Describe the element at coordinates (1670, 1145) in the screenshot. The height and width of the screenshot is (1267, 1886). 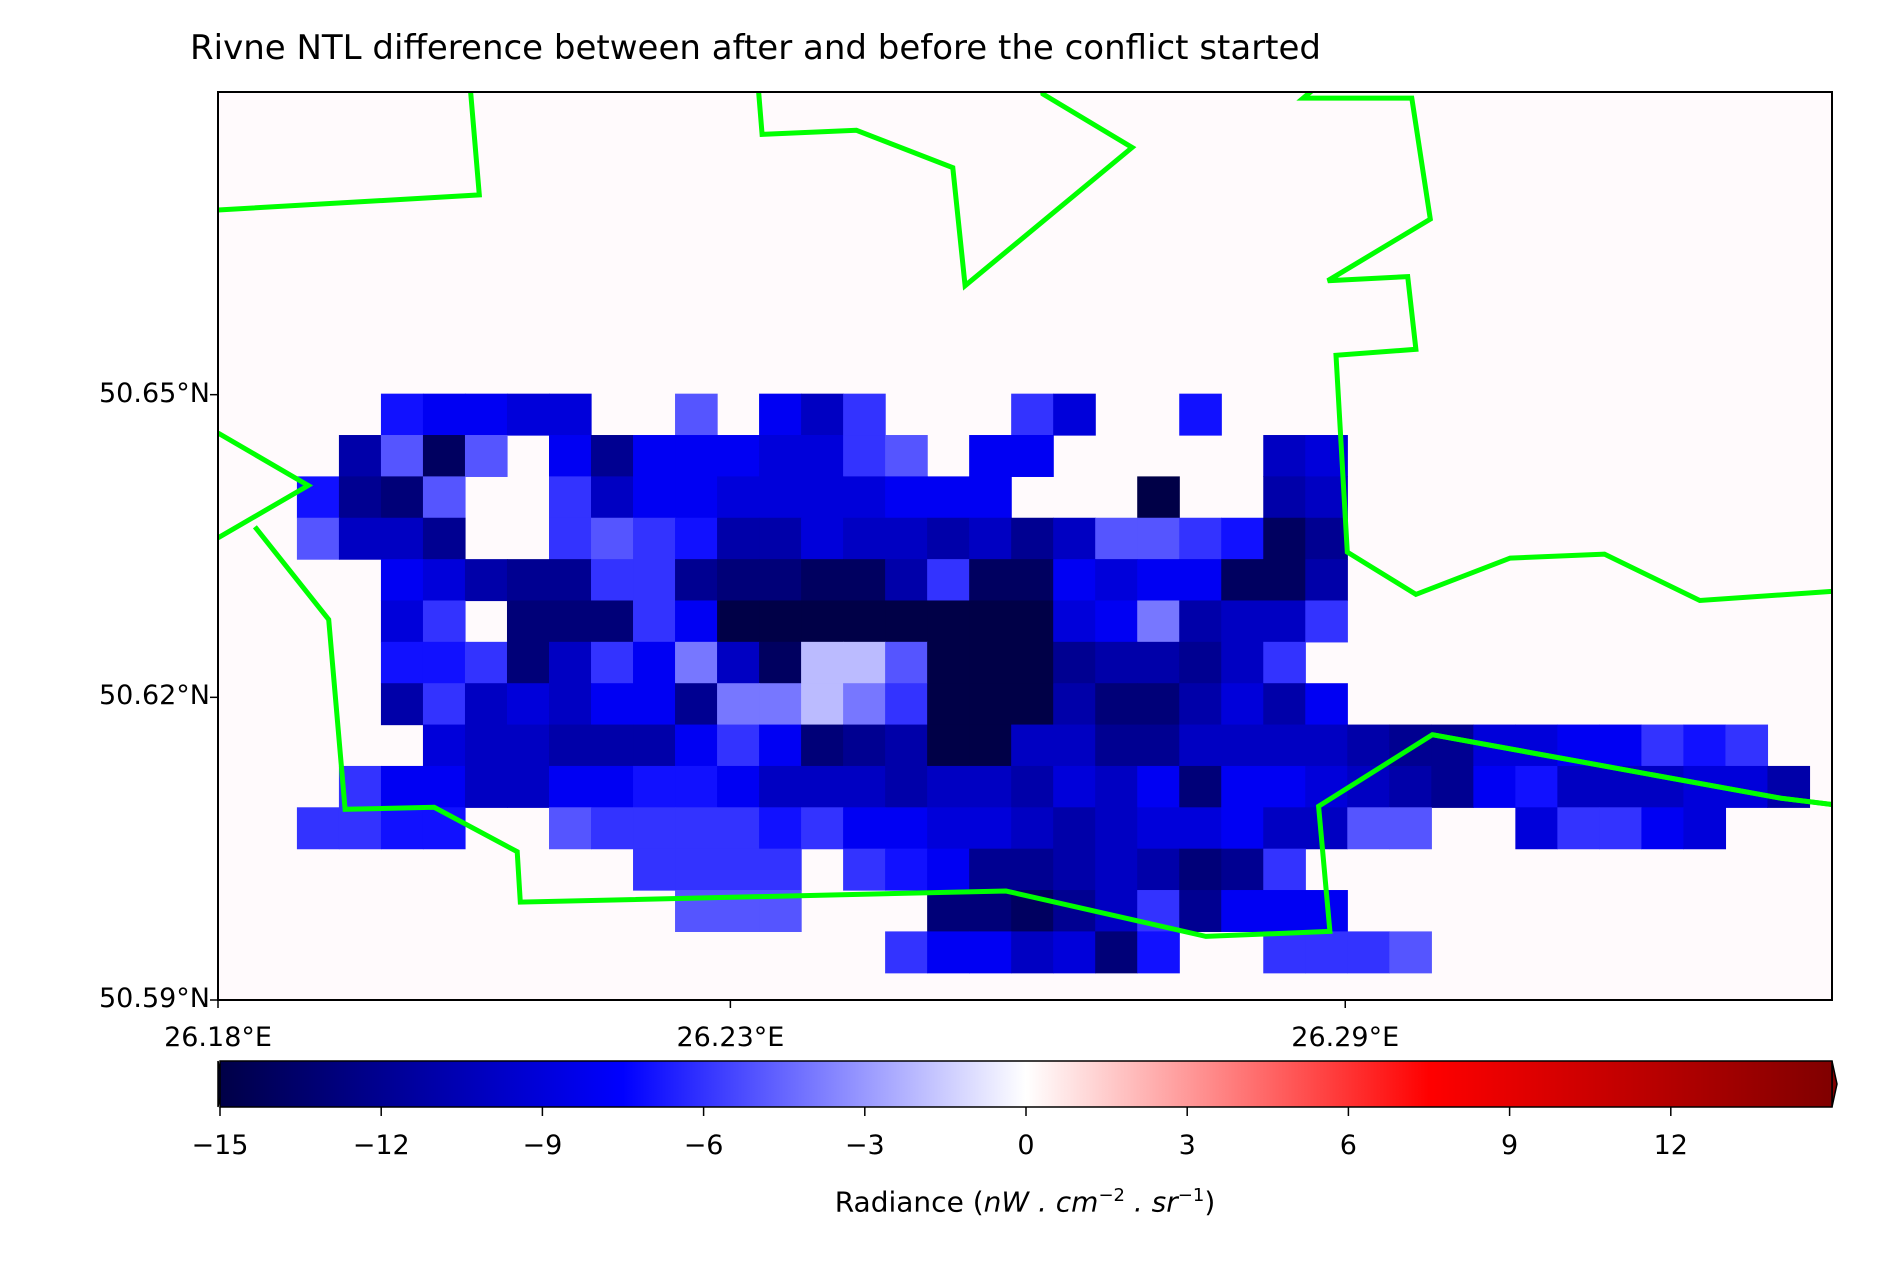
I see `colorbar-tick-label: 12` at that location.